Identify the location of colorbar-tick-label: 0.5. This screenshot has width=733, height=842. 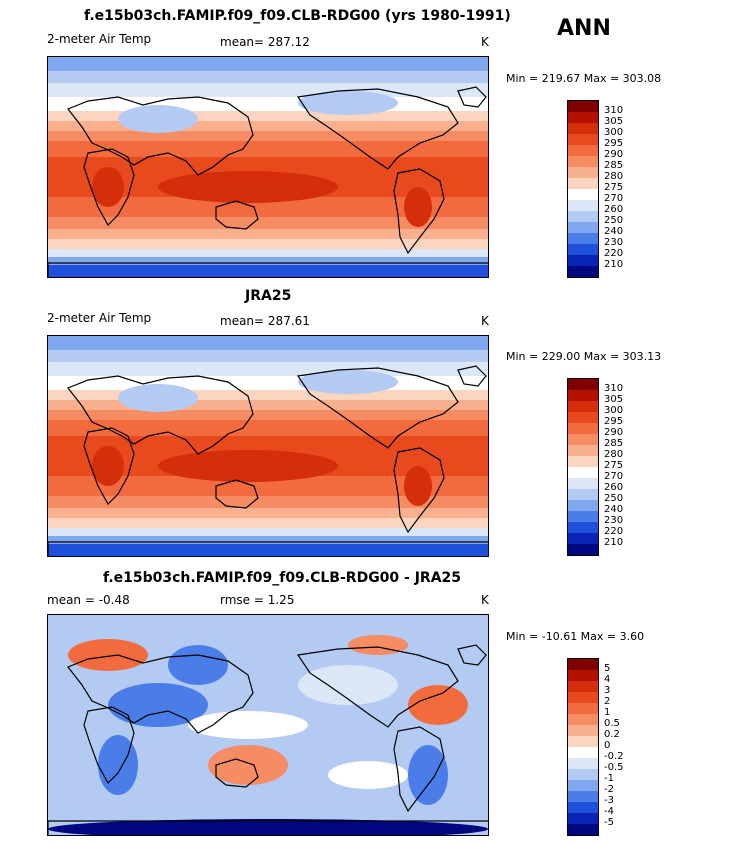
(612, 723).